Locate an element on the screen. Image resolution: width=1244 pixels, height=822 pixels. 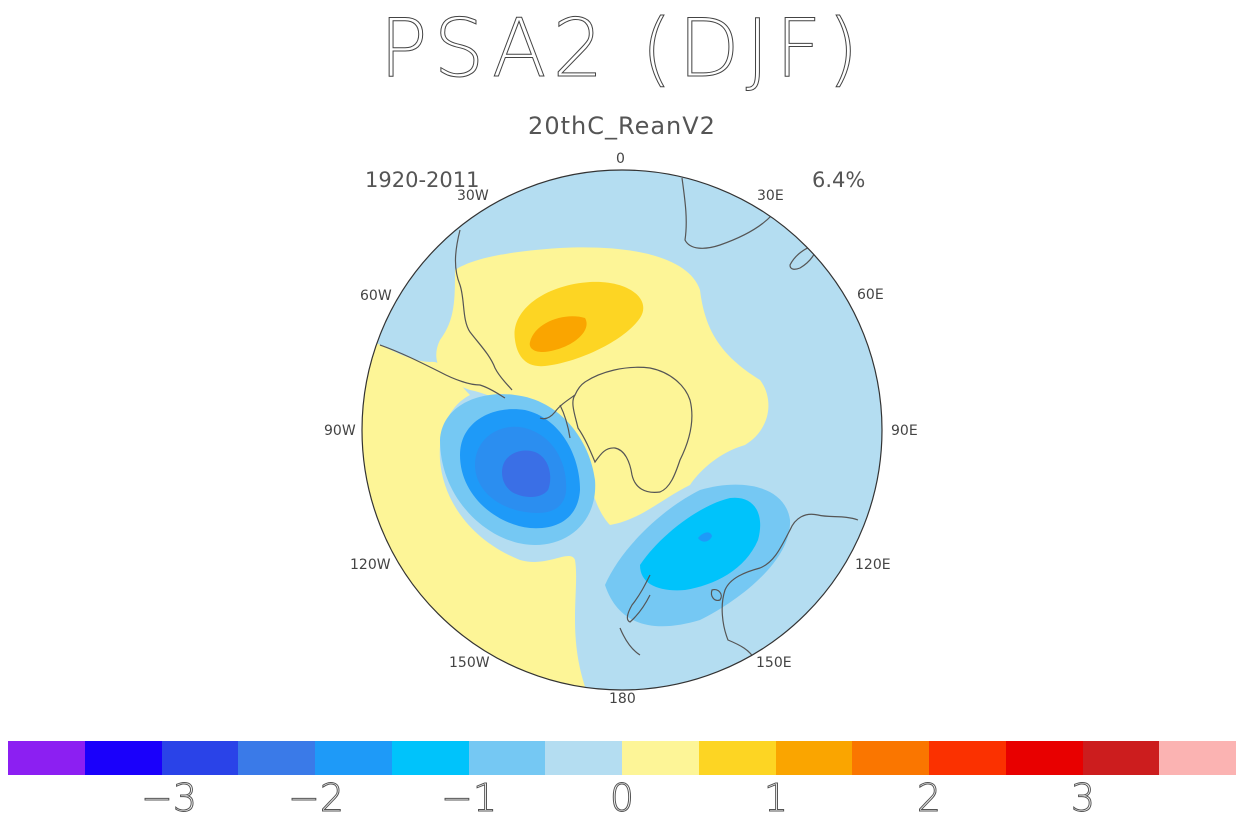
colorbar-tick-1: 1 is located at coordinates (776, 798).